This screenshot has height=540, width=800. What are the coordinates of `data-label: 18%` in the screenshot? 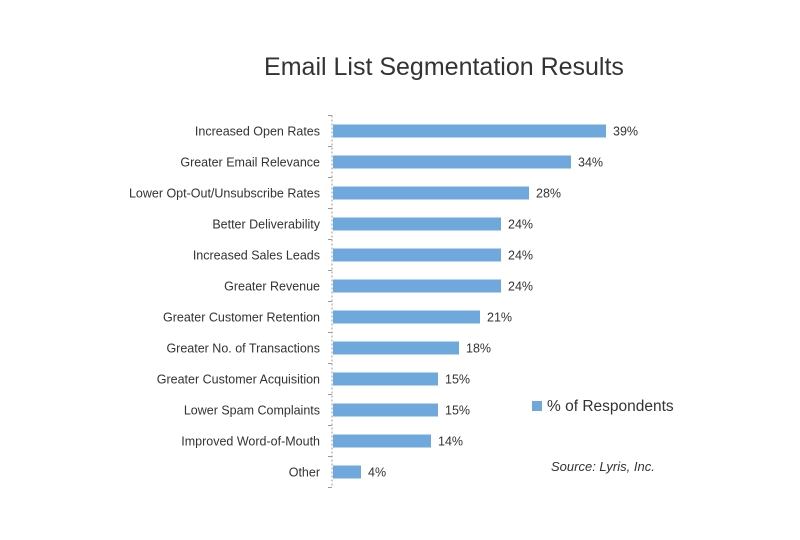 It's located at (478, 349).